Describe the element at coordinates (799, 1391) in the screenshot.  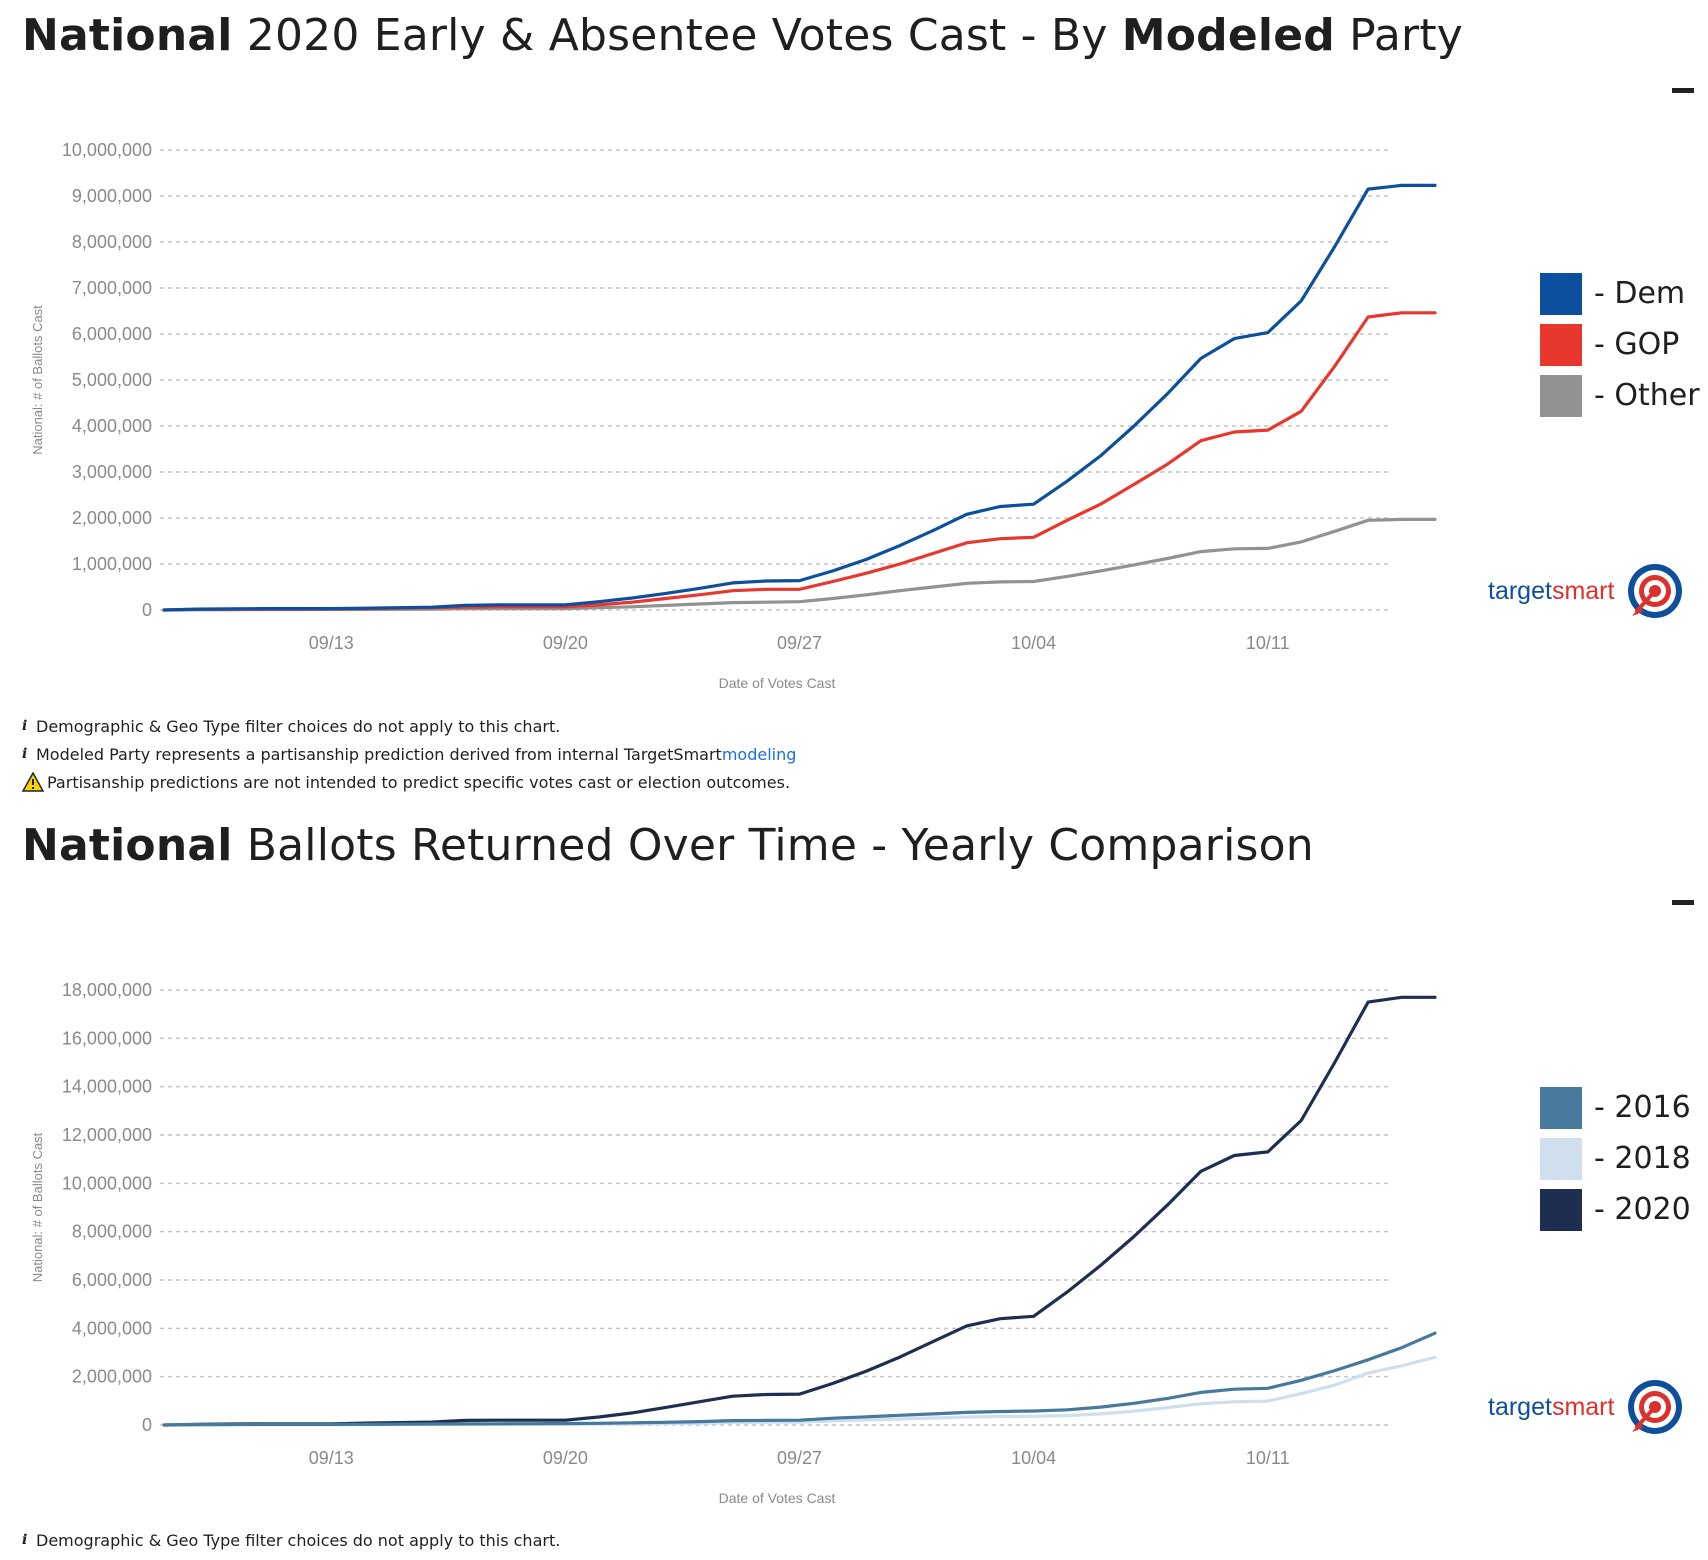
I see `series-line-2018` at that location.